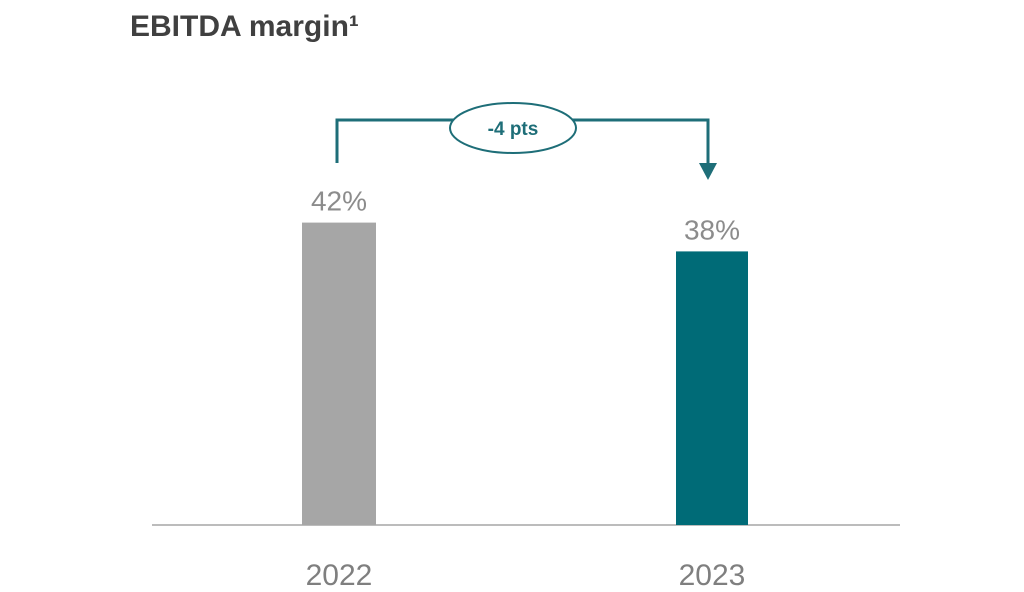  I want to click on arrow-down-icon, so click(708, 171).